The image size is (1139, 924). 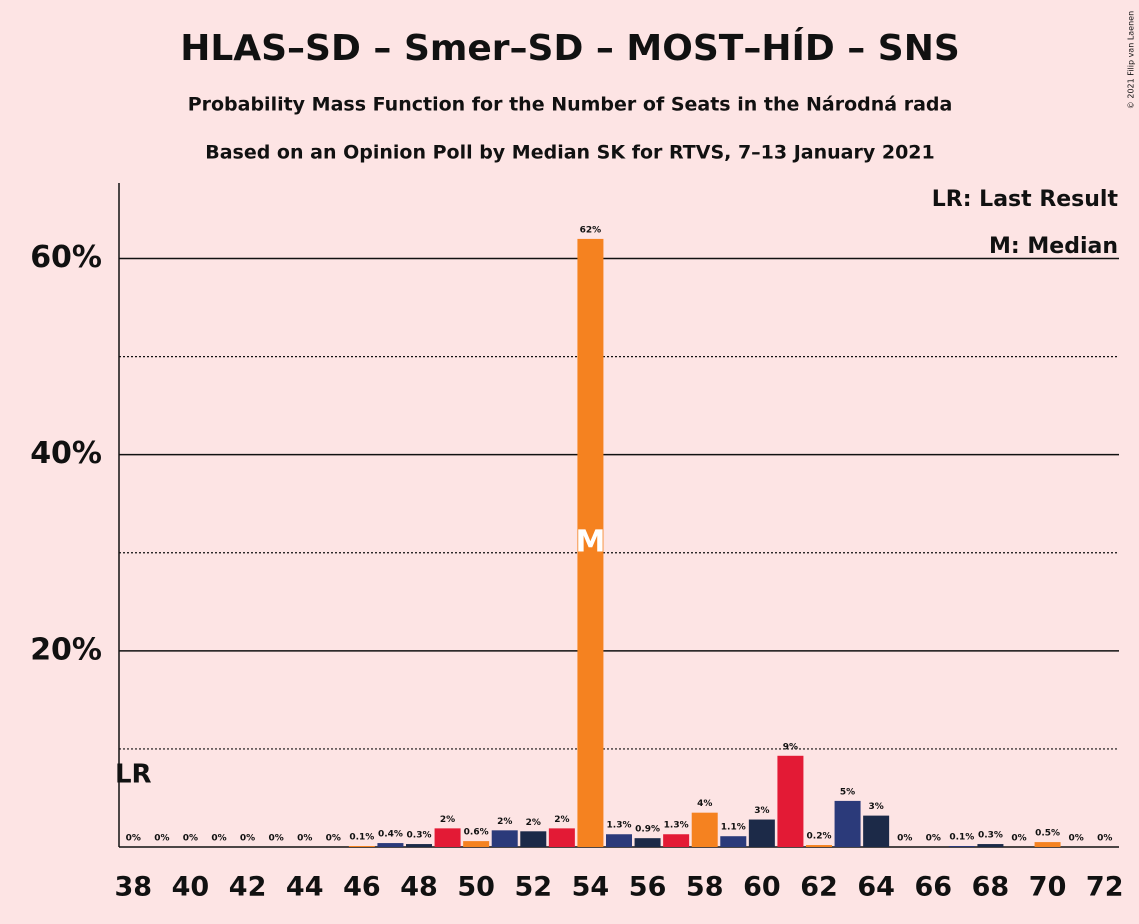 I want to click on x-tick-label: 42, so click(x=248, y=887).